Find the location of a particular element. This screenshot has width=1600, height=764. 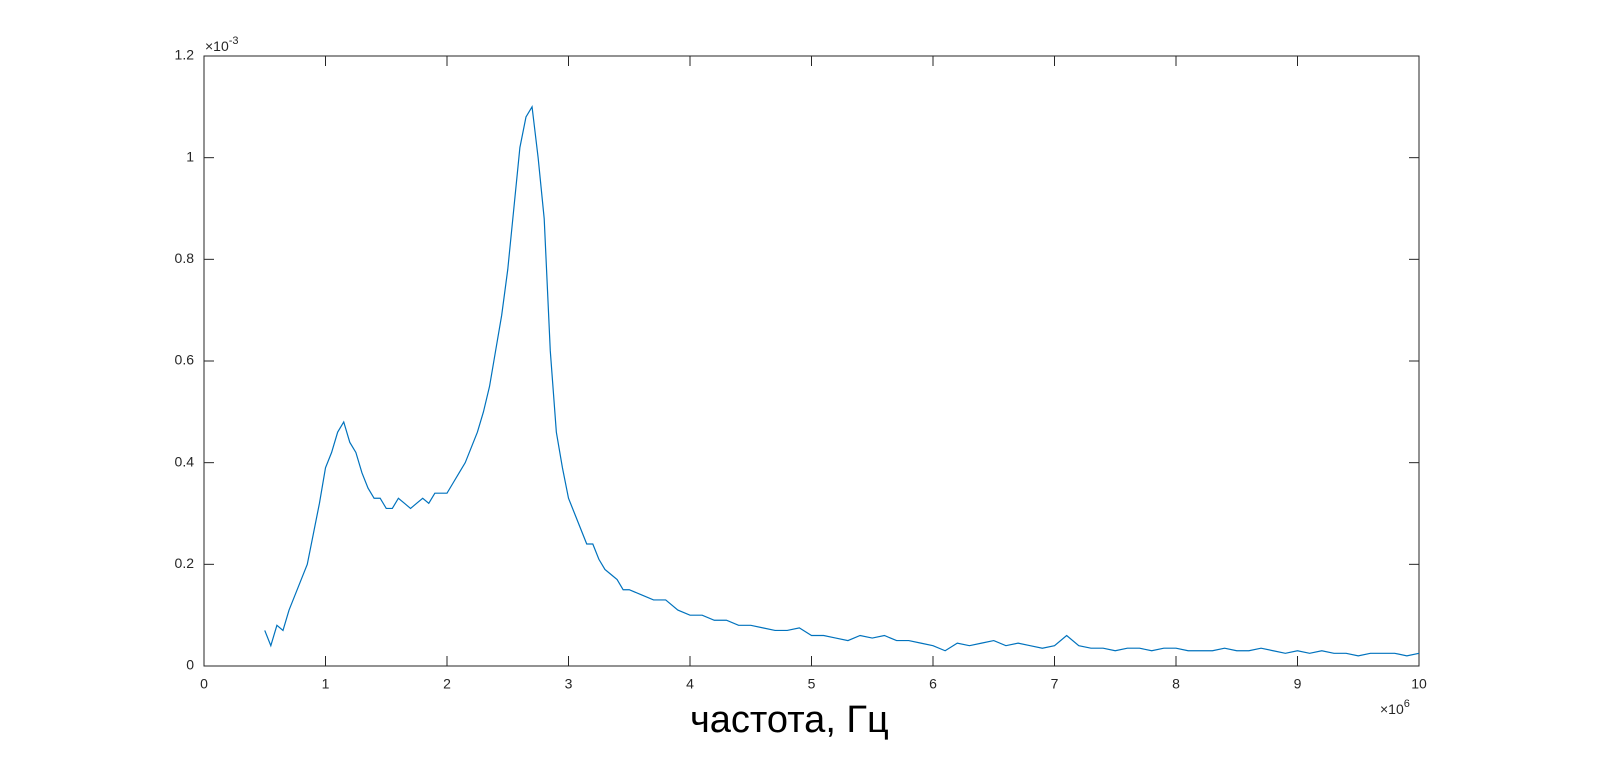

x-tick-label: 7 is located at coordinates (1055, 684).